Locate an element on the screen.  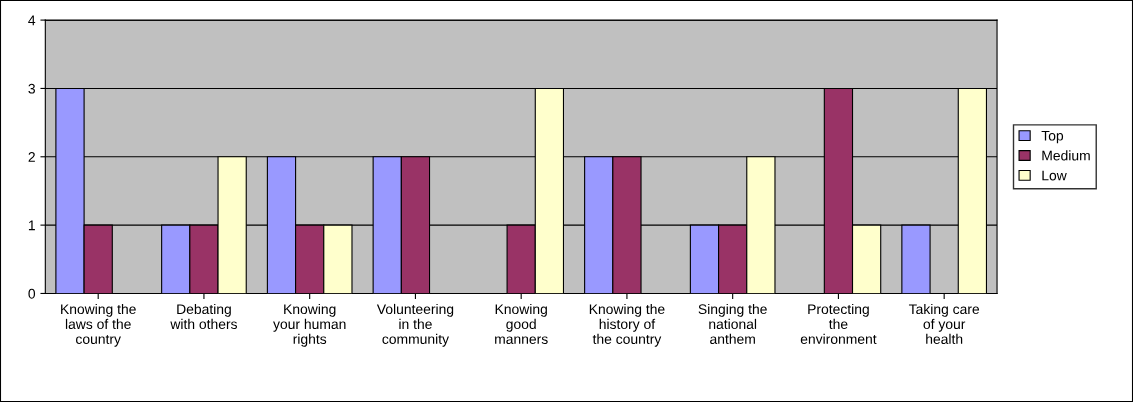
x-tick-label: Debating with others is located at coordinates (204, 316).